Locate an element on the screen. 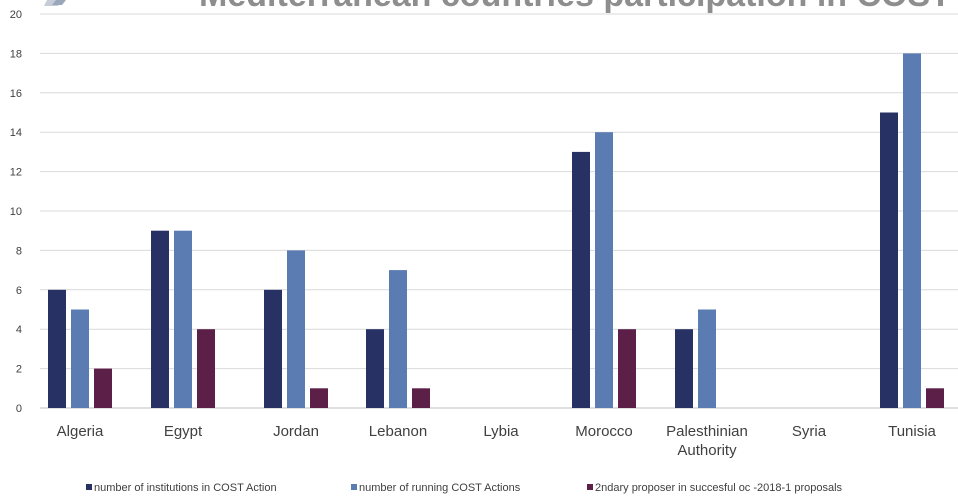  bar-series3-cat2 is located at coordinates (319, 398).